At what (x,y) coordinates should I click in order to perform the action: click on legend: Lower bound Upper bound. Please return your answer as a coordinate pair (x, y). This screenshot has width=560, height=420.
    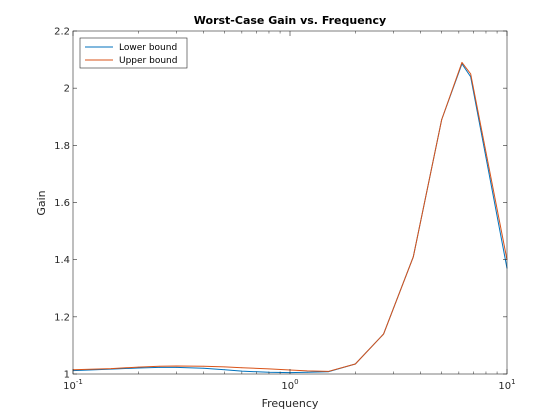
    Looking at the image, I should click on (133, 53).